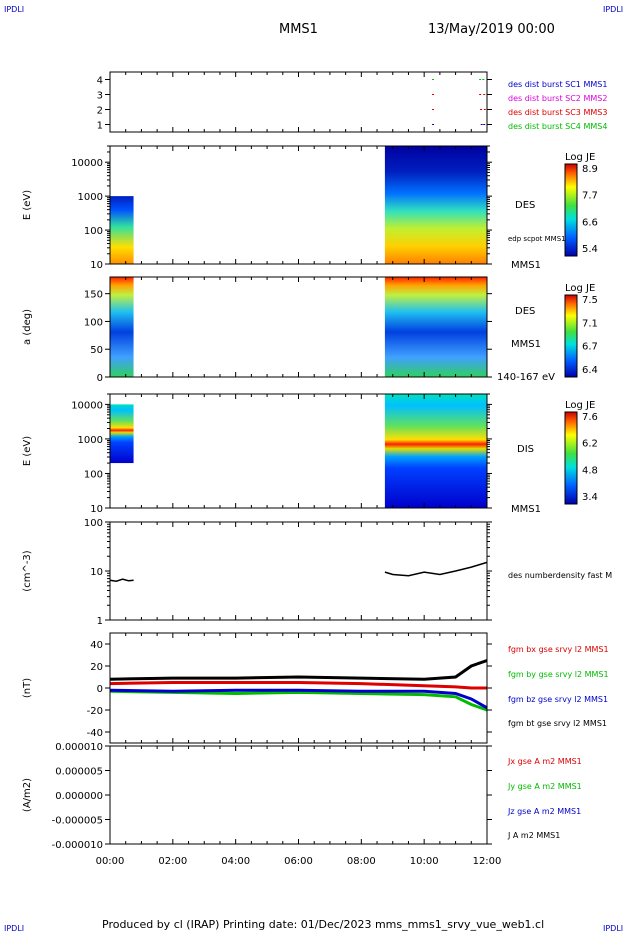 The height and width of the screenshot is (934, 630). Describe the element at coordinates (544, 811) in the screenshot. I see `legend-7-3: Jz gse A m2 MMS1` at that location.